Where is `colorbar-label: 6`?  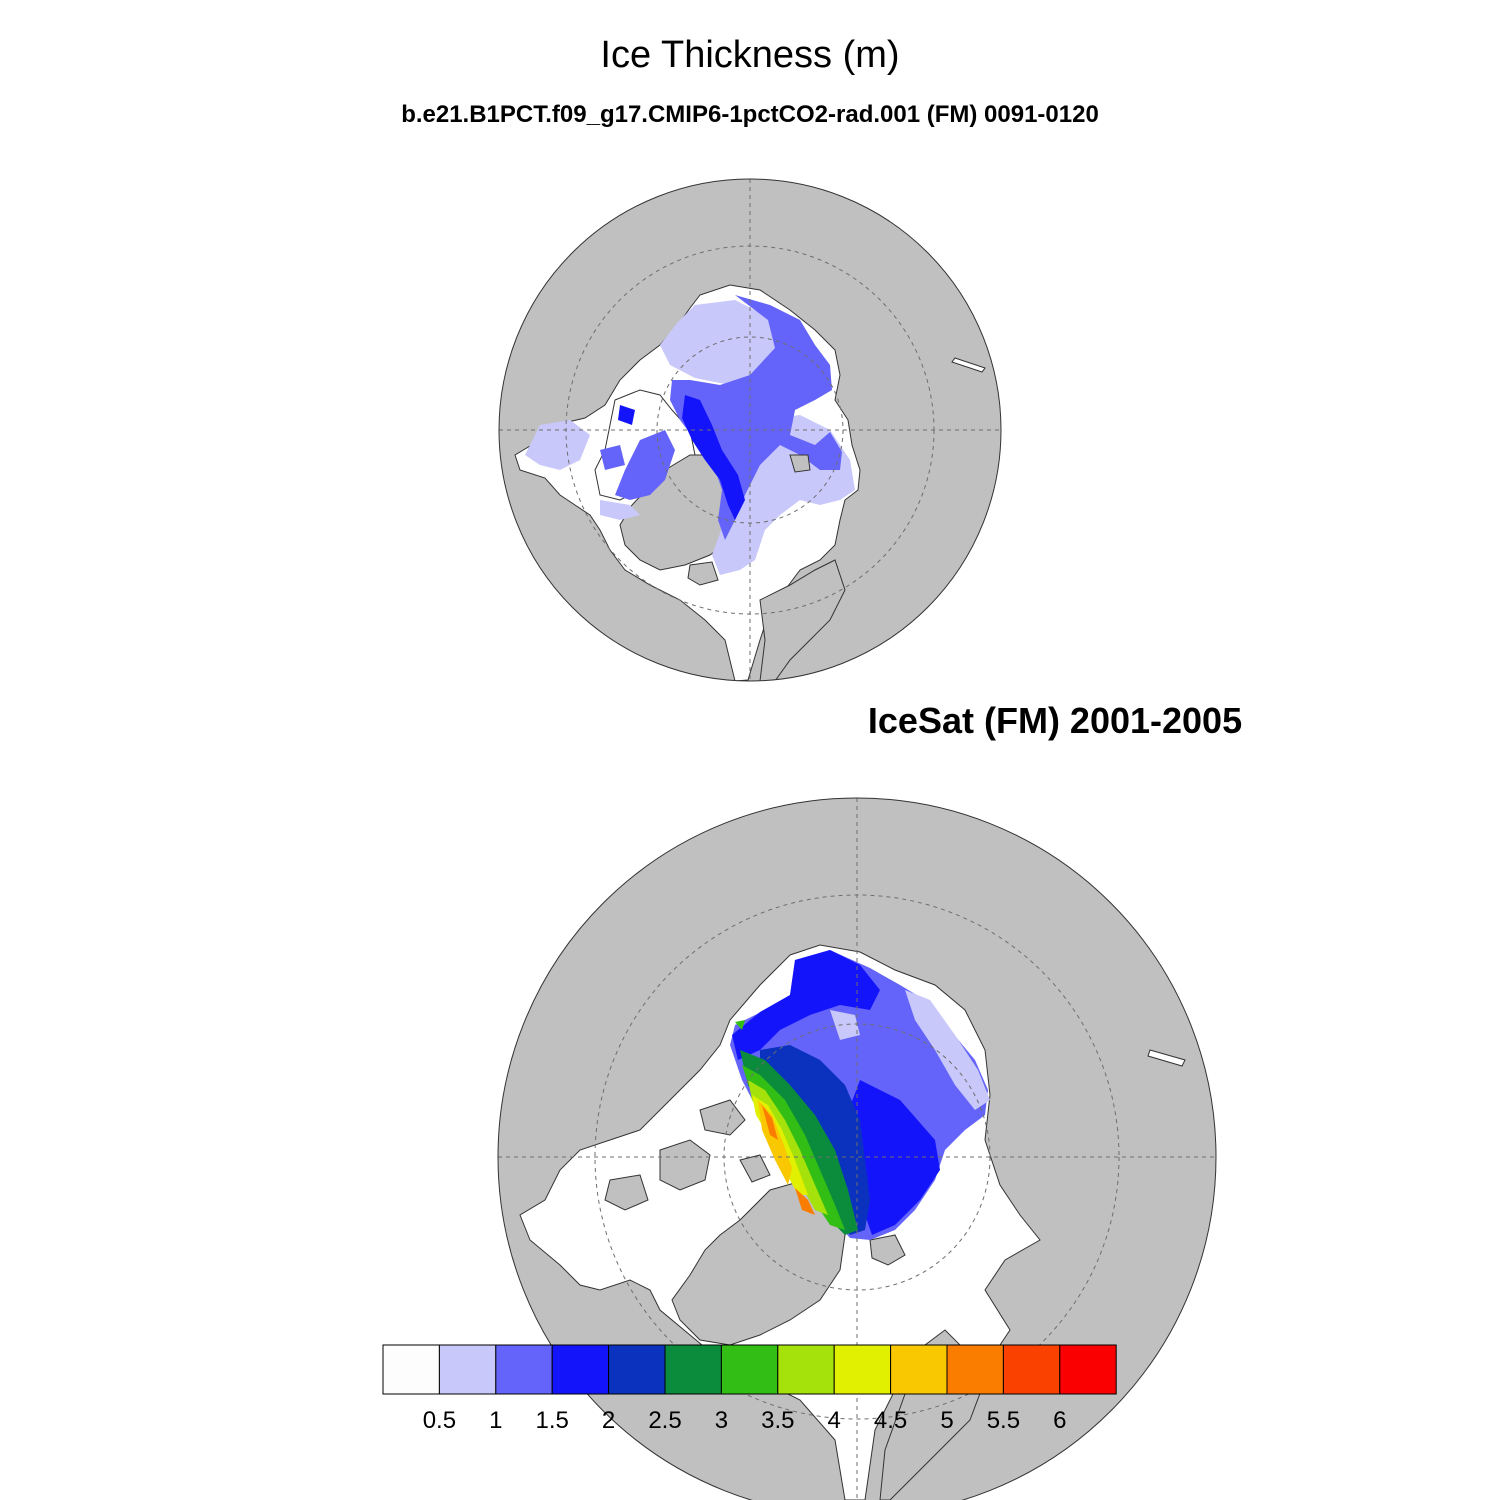
colorbar-label: 6 is located at coordinates (1059, 1420).